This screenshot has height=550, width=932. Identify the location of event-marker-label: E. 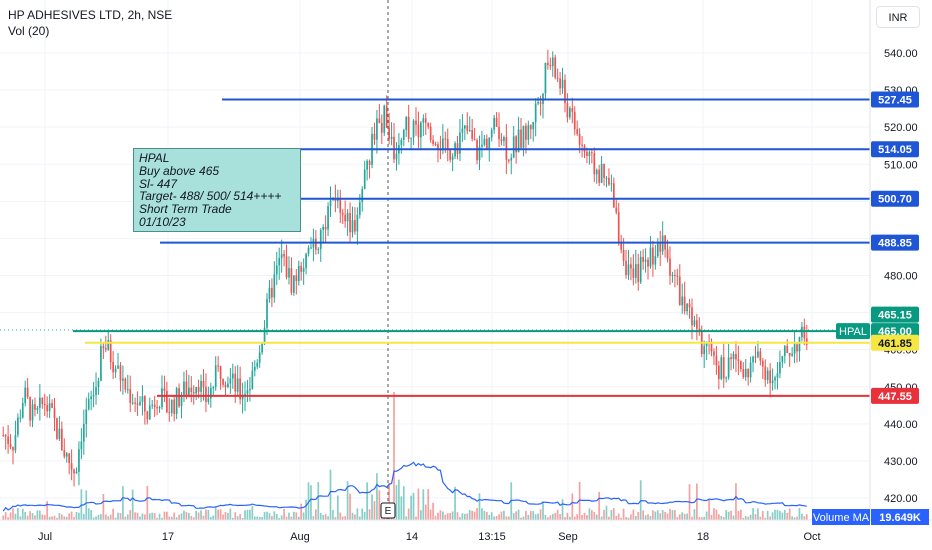
(388, 511).